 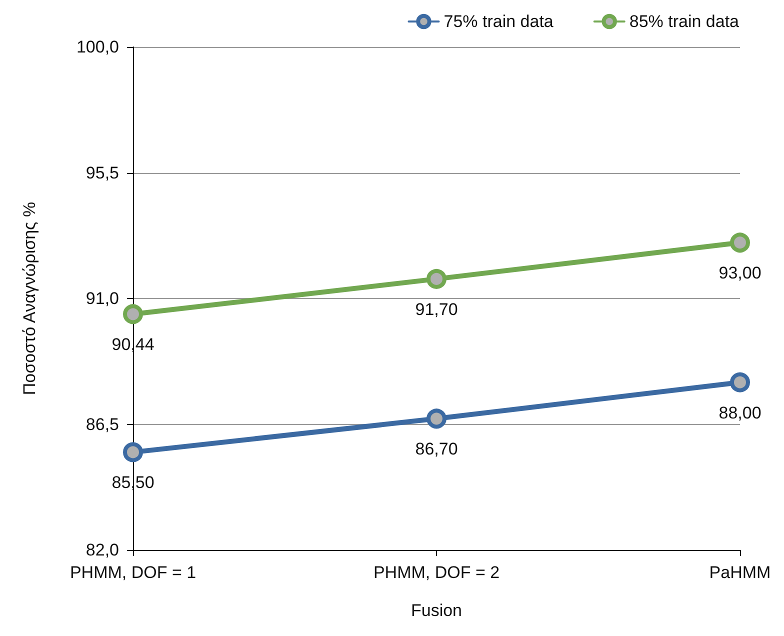 I want to click on legend-label: 85% train data, so click(x=684, y=21).